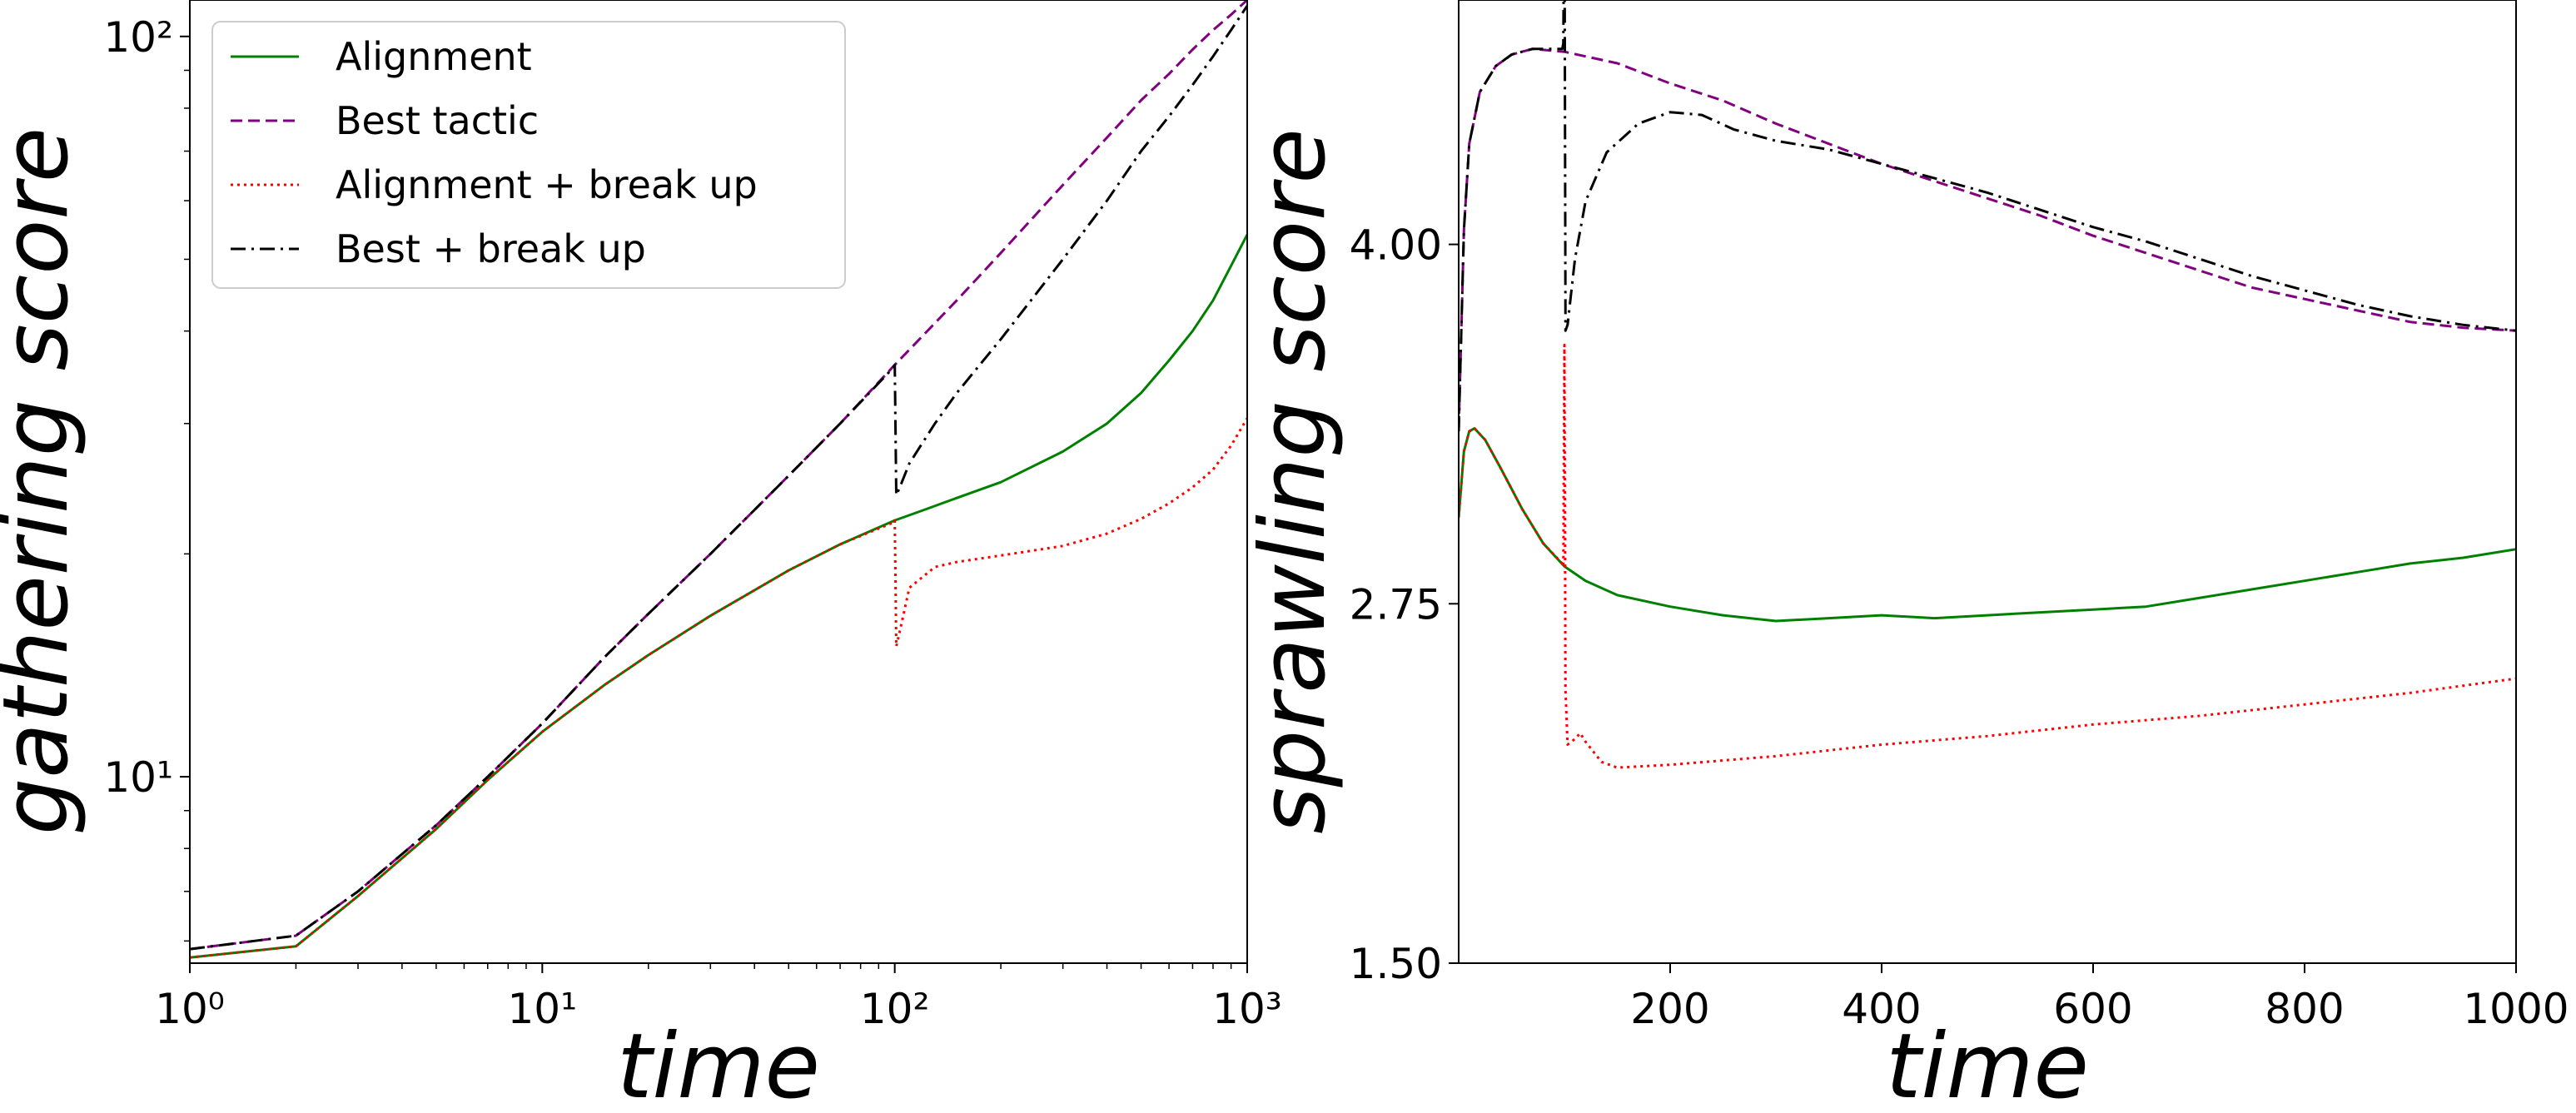 This screenshot has width=2576, height=1113. I want to click on x-tick-label: 10³, so click(1247, 1009).